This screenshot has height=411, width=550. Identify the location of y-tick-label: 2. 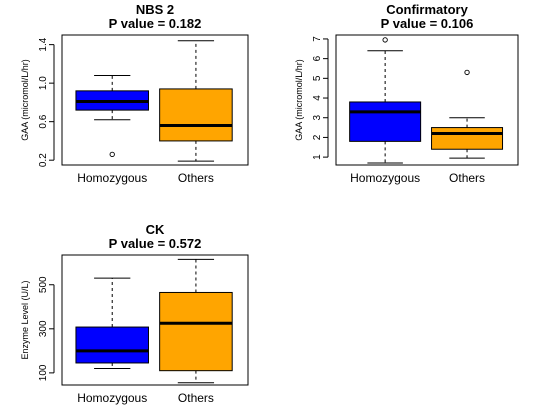
(317, 137).